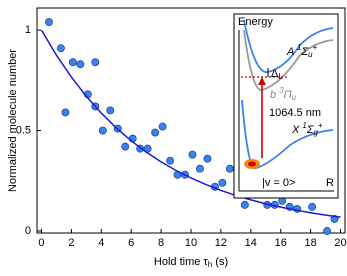  I want to click on inset-r-label: R, so click(330, 183).